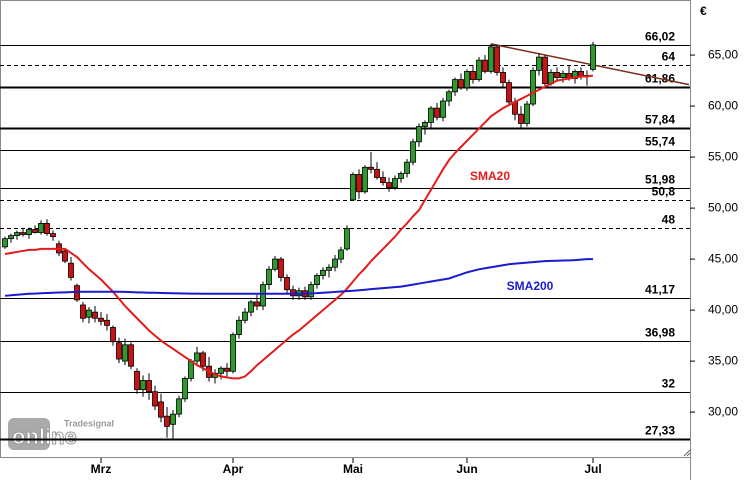 This screenshot has height=480, width=750. Describe the element at coordinates (44, 436) in the screenshot. I see `watermark-product: online` at that location.